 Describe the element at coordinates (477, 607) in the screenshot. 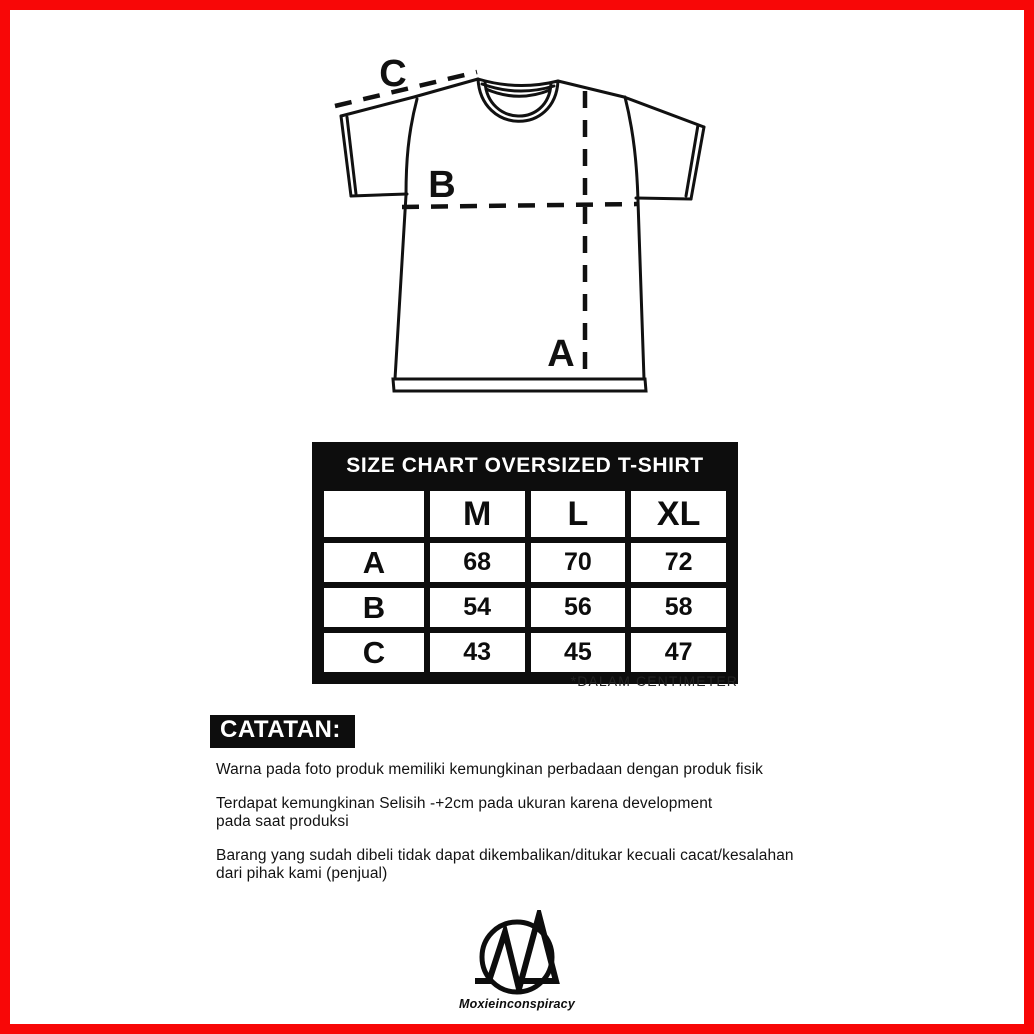

I see `cell-b-m: 54` at that location.